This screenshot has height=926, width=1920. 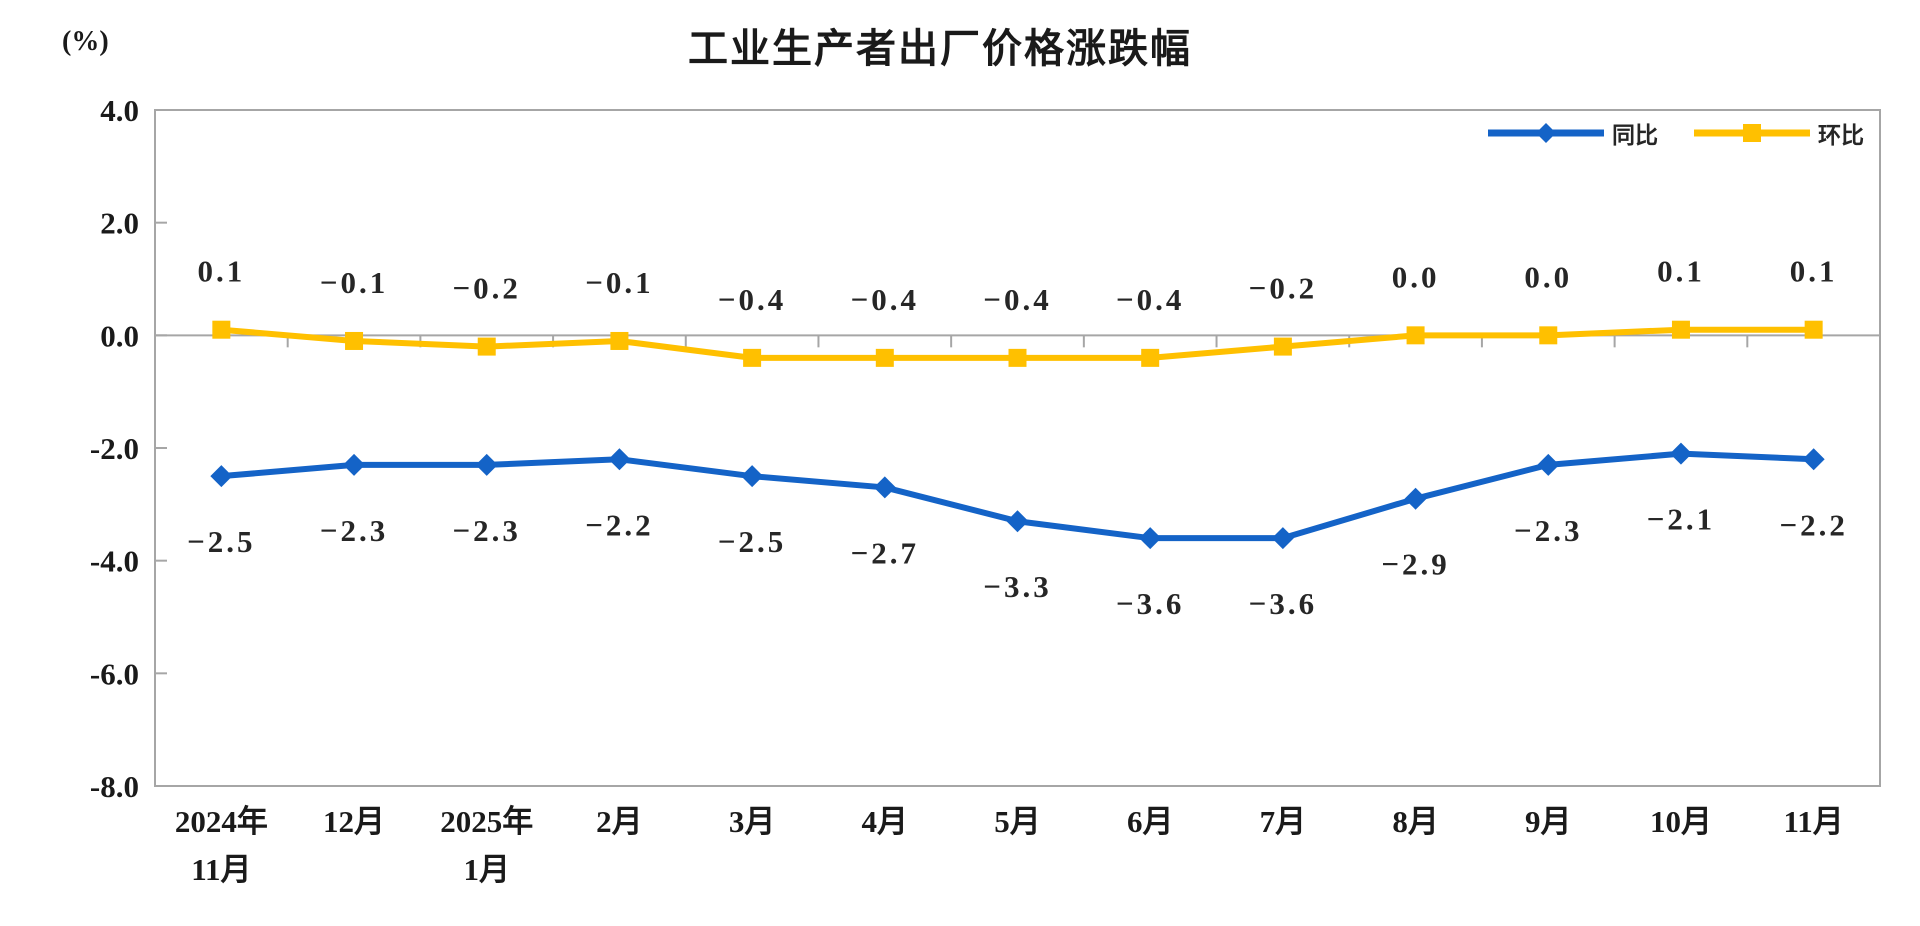 I want to click on x-axis-label: 2024年 11月, so click(x=221, y=845).